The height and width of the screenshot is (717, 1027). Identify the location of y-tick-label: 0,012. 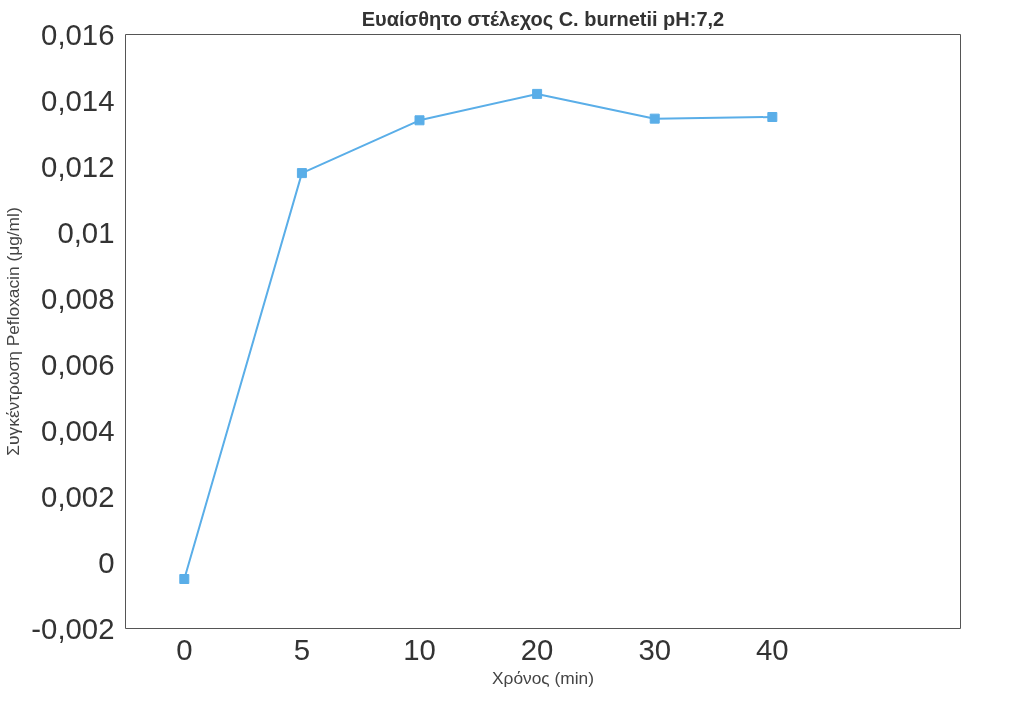
(78, 166).